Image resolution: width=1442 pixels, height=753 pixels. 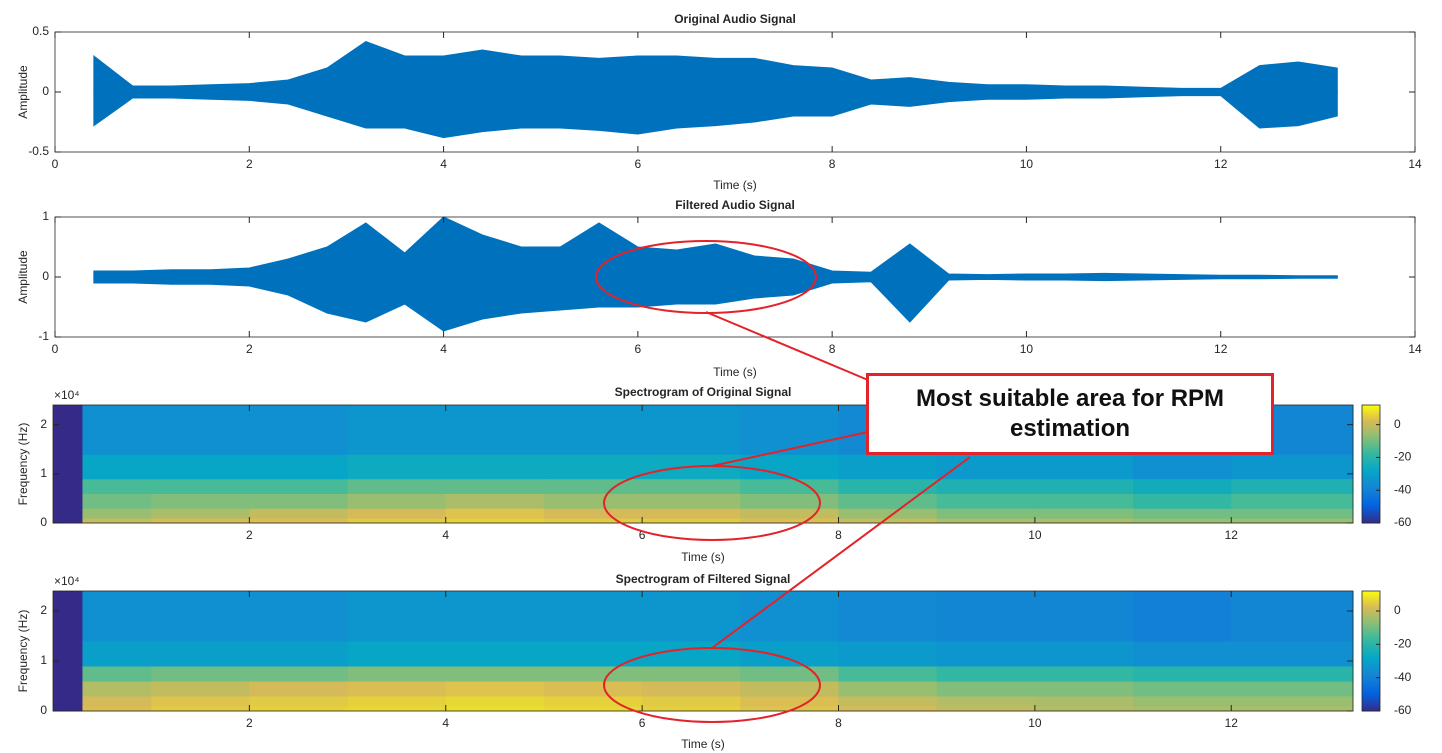 What do you see at coordinates (735, 205) in the screenshot?
I see `axes-title: Filtered Audio Signal` at bounding box center [735, 205].